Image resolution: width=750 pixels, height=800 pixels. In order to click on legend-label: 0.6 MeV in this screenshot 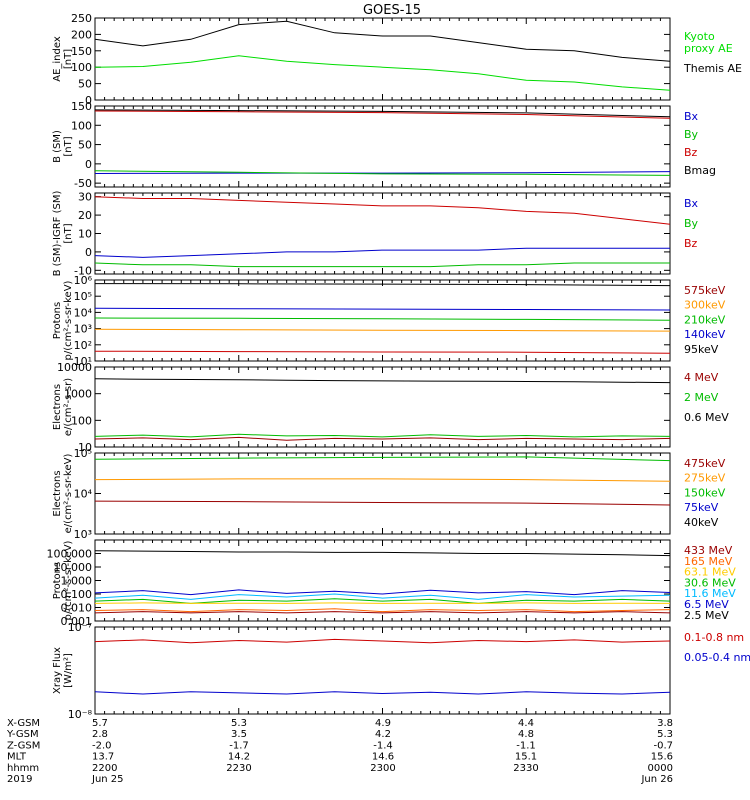, I will do `click(706, 417)`.